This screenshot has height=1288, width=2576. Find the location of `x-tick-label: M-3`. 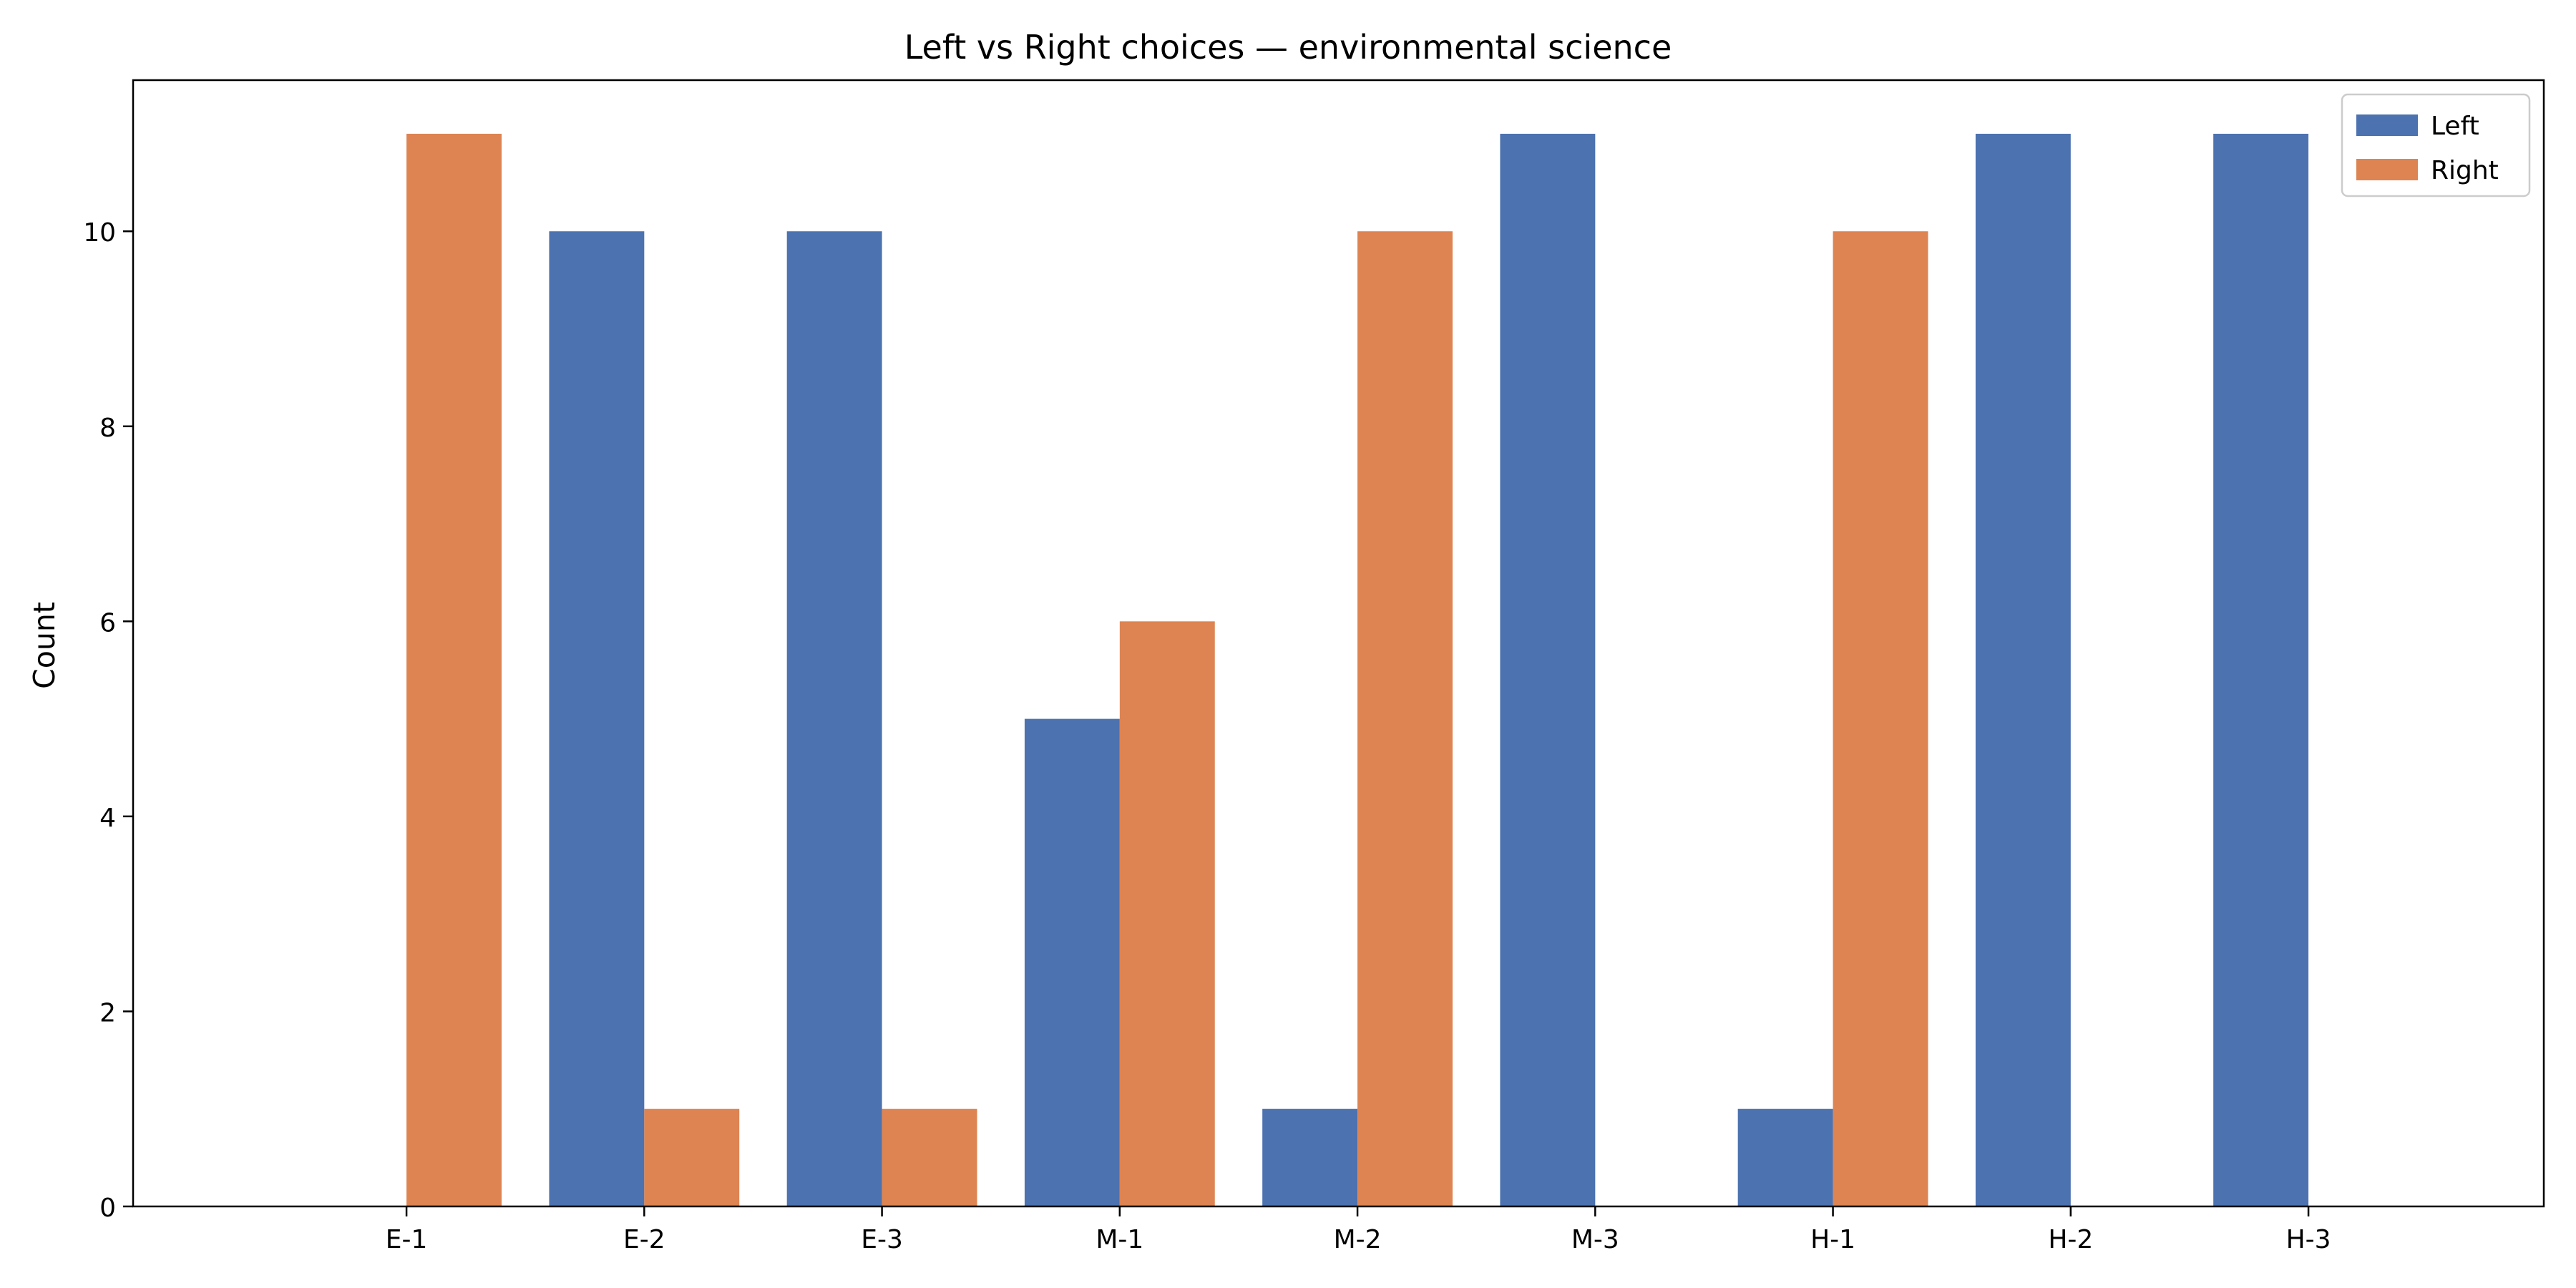

x-tick-label: M-3 is located at coordinates (1595, 1239).